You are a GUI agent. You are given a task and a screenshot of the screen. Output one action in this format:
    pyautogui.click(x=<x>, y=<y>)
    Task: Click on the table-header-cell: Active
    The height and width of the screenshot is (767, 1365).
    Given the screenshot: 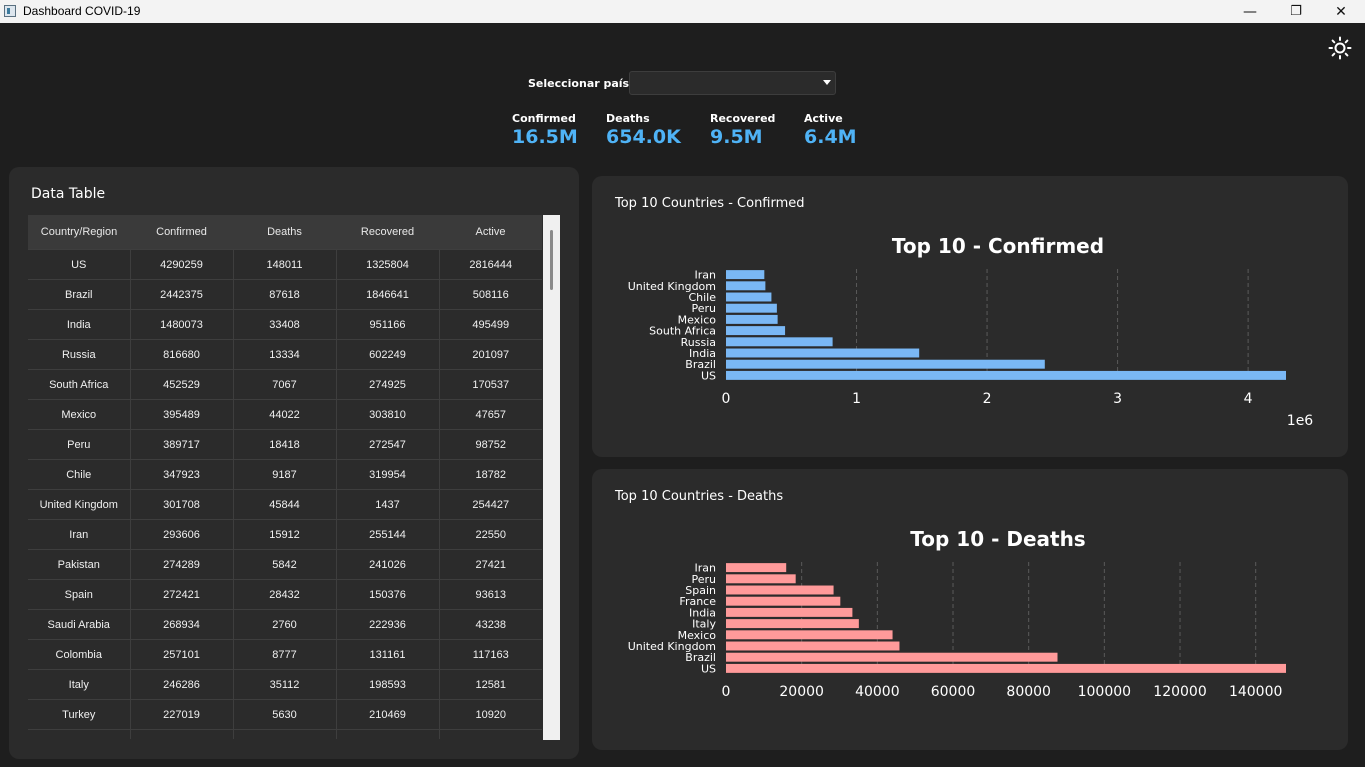 What is the action you would take?
    pyautogui.click(x=490, y=232)
    